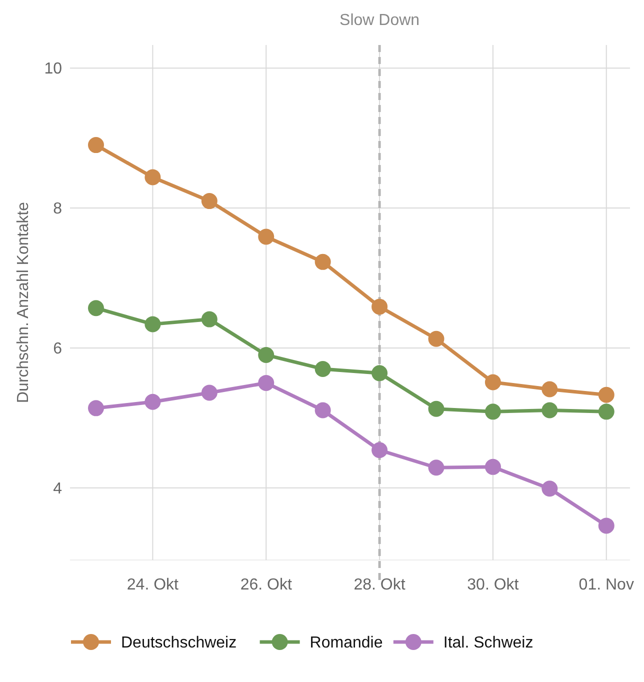  Describe the element at coordinates (57, 209) in the screenshot. I see `y-tick-label: 8` at that location.